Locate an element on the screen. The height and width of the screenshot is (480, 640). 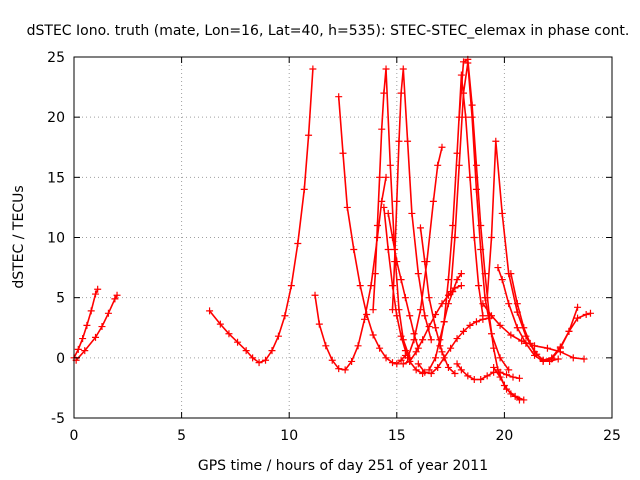
x-axis-label: GPS time / hours of day 251 of year 2011 is located at coordinates (343, 466).